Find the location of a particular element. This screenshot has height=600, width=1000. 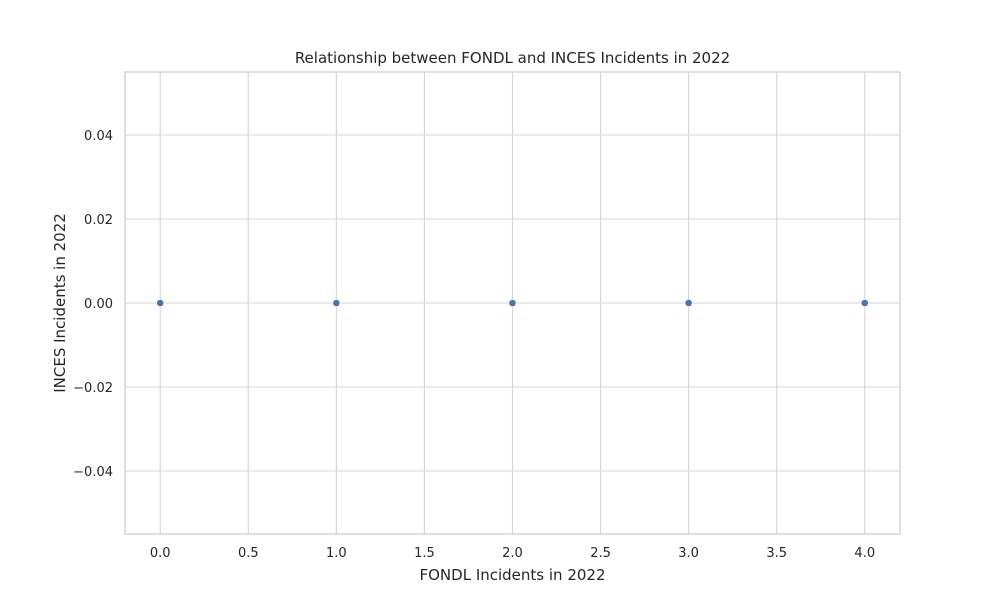

y-tick-label: 0.02 is located at coordinates (98, 220).